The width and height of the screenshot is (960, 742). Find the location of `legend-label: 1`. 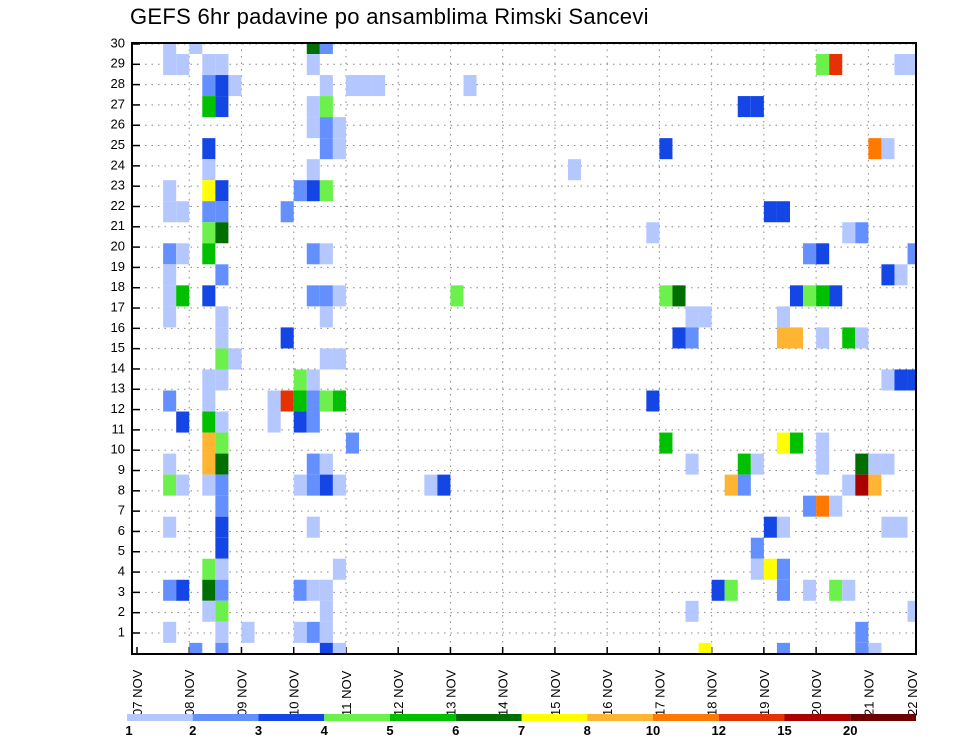

legend-label: 1 is located at coordinates (128, 730).